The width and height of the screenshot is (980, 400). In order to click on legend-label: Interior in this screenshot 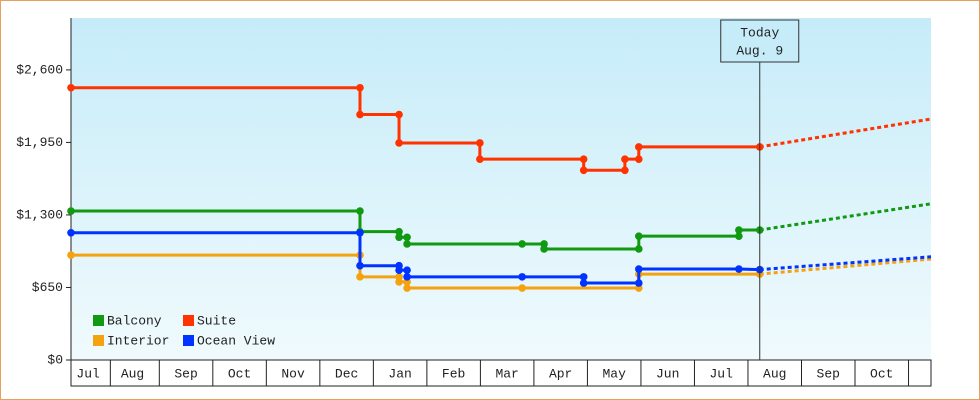, I will do `click(138, 340)`.